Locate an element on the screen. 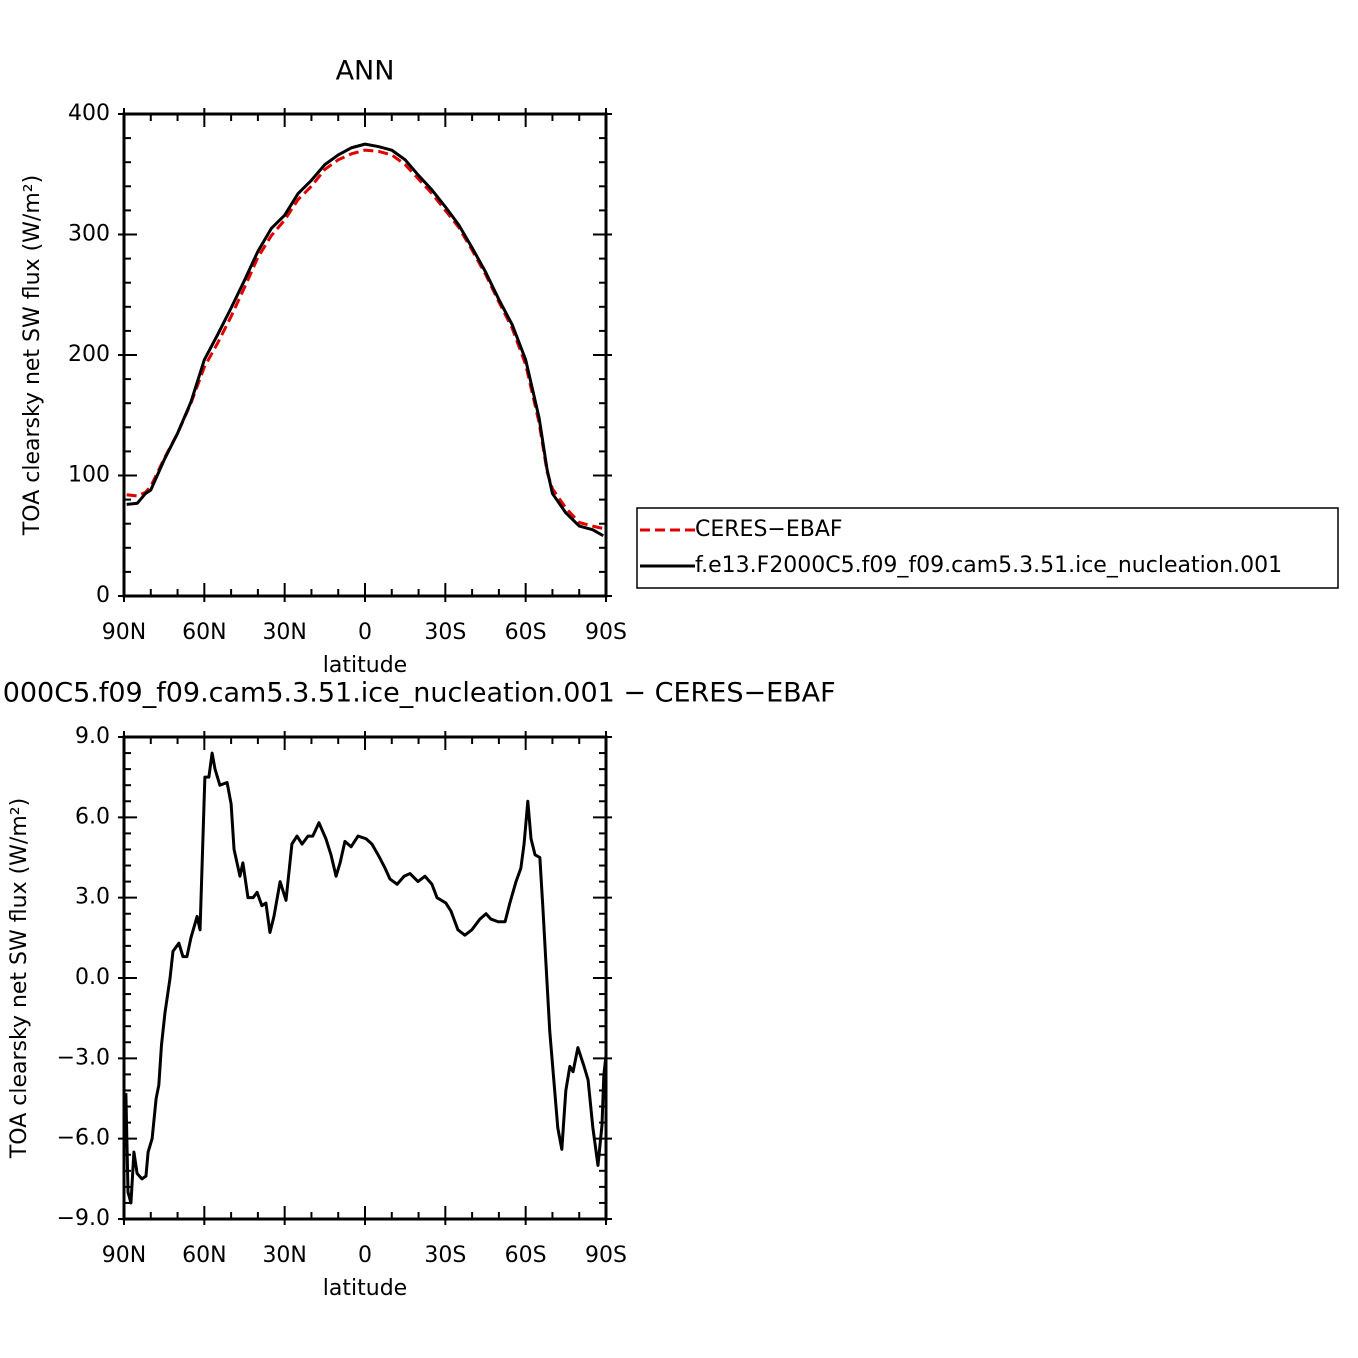  y-tick-label: 0.0 is located at coordinates (92, 977).